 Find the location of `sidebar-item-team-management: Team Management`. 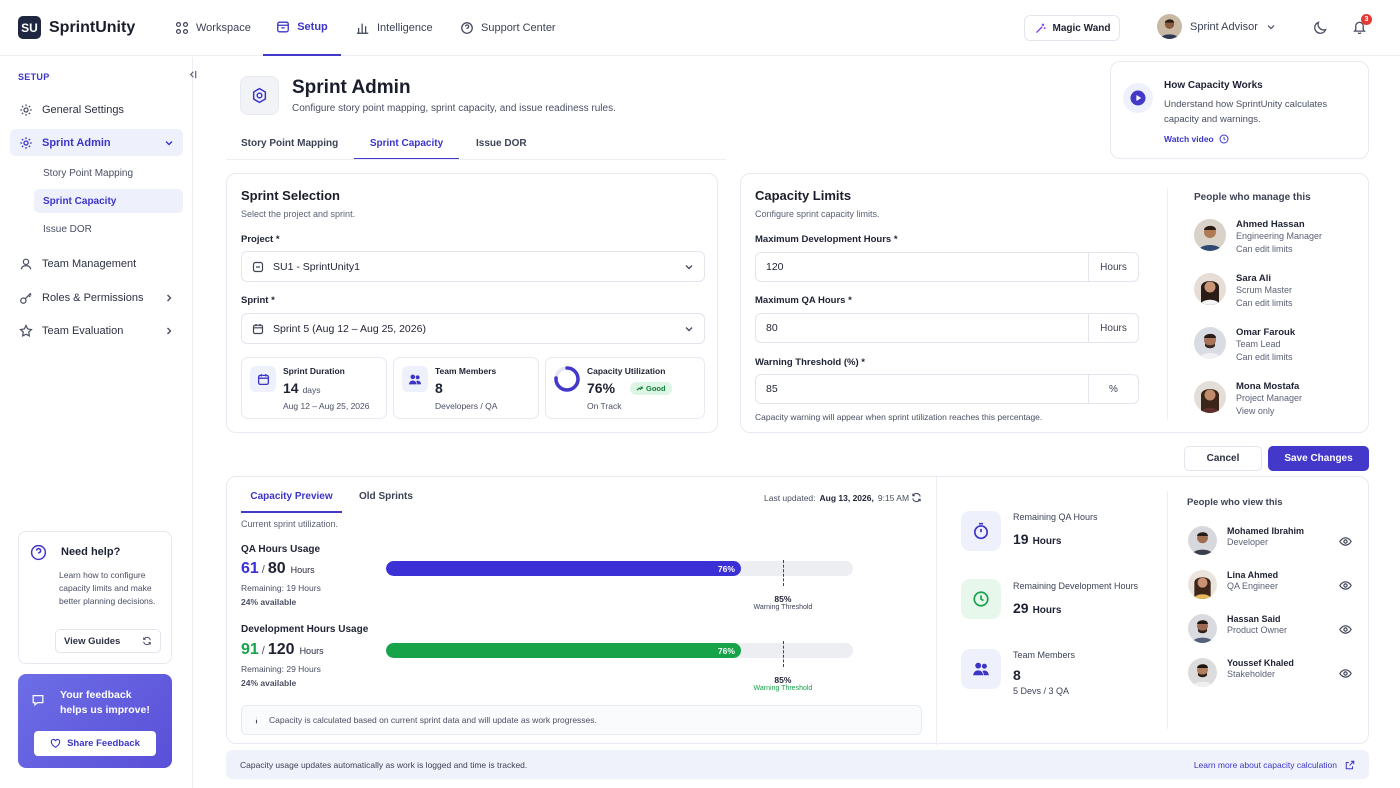

sidebar-item-team-management: Team Management is located at coordinates (96, 263).